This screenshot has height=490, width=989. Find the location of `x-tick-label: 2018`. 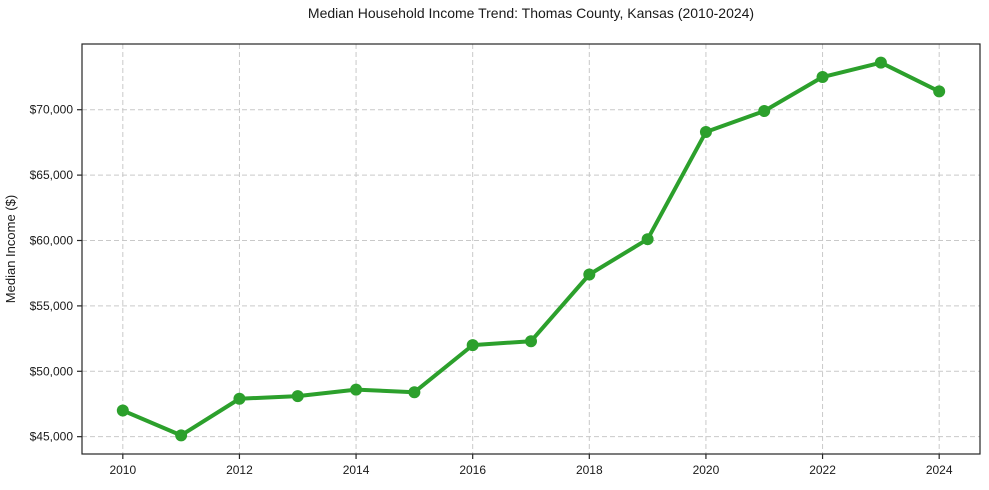

x-tick-label: 2018 is located at coordinates (589, 470).